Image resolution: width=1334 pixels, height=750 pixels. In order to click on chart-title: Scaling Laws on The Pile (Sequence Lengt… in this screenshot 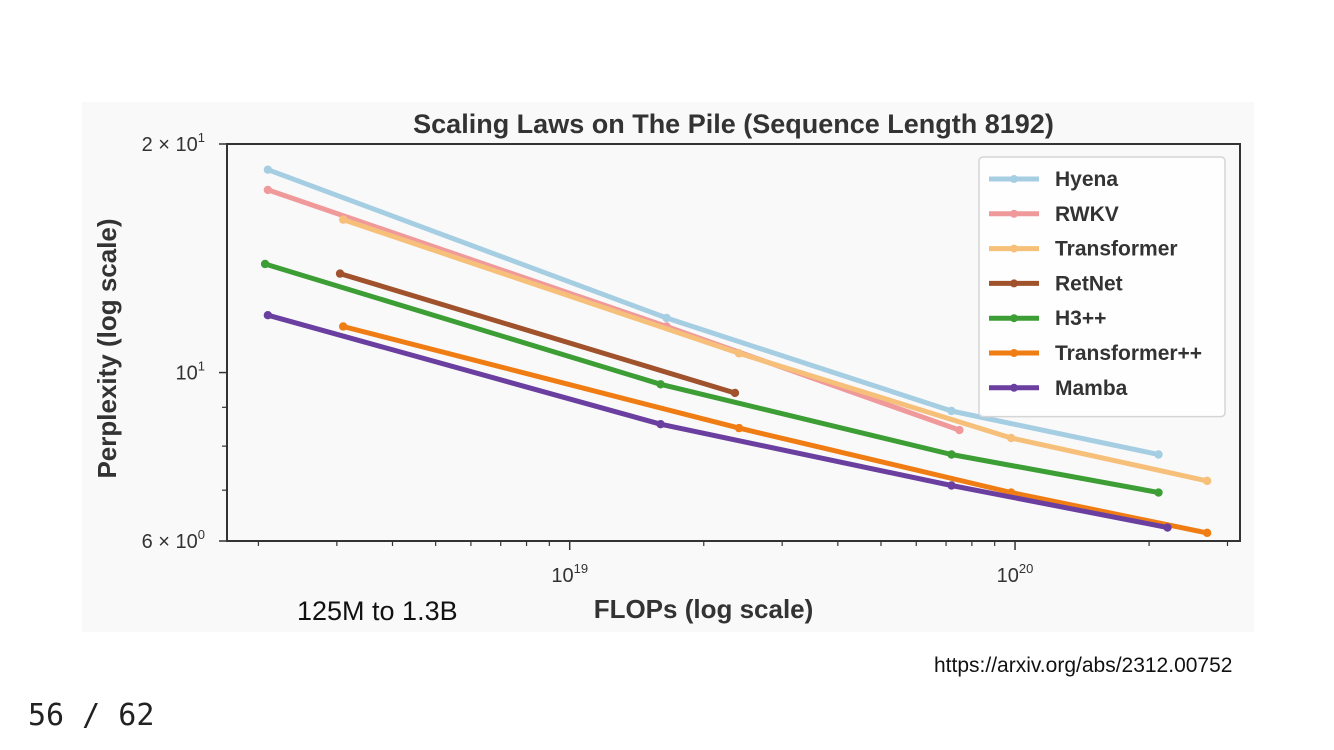, I will do `click(733, 124)`.